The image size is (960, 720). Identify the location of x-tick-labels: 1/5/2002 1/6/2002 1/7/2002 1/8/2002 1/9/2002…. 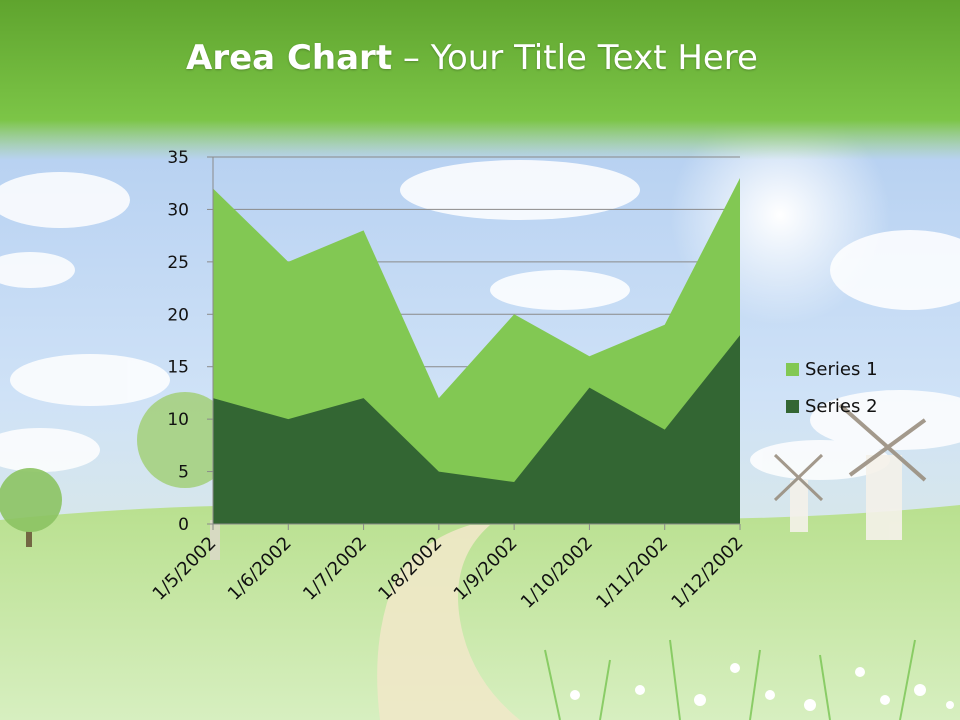
(448, 573).